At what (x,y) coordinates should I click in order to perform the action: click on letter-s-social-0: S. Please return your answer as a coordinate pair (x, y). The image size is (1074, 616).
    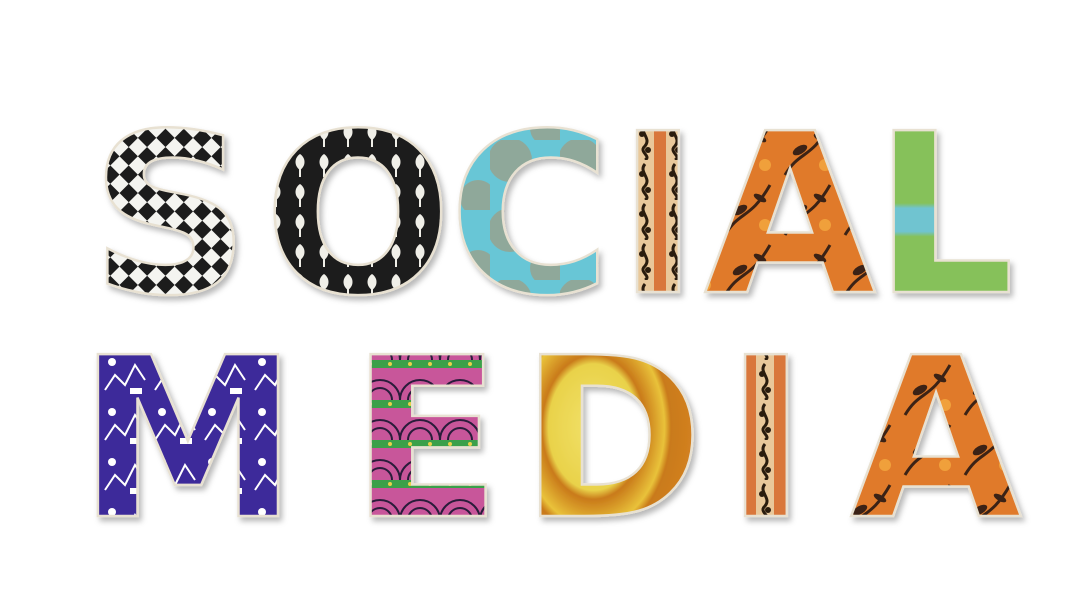
    Looking at the image, I should click on (170, 216).